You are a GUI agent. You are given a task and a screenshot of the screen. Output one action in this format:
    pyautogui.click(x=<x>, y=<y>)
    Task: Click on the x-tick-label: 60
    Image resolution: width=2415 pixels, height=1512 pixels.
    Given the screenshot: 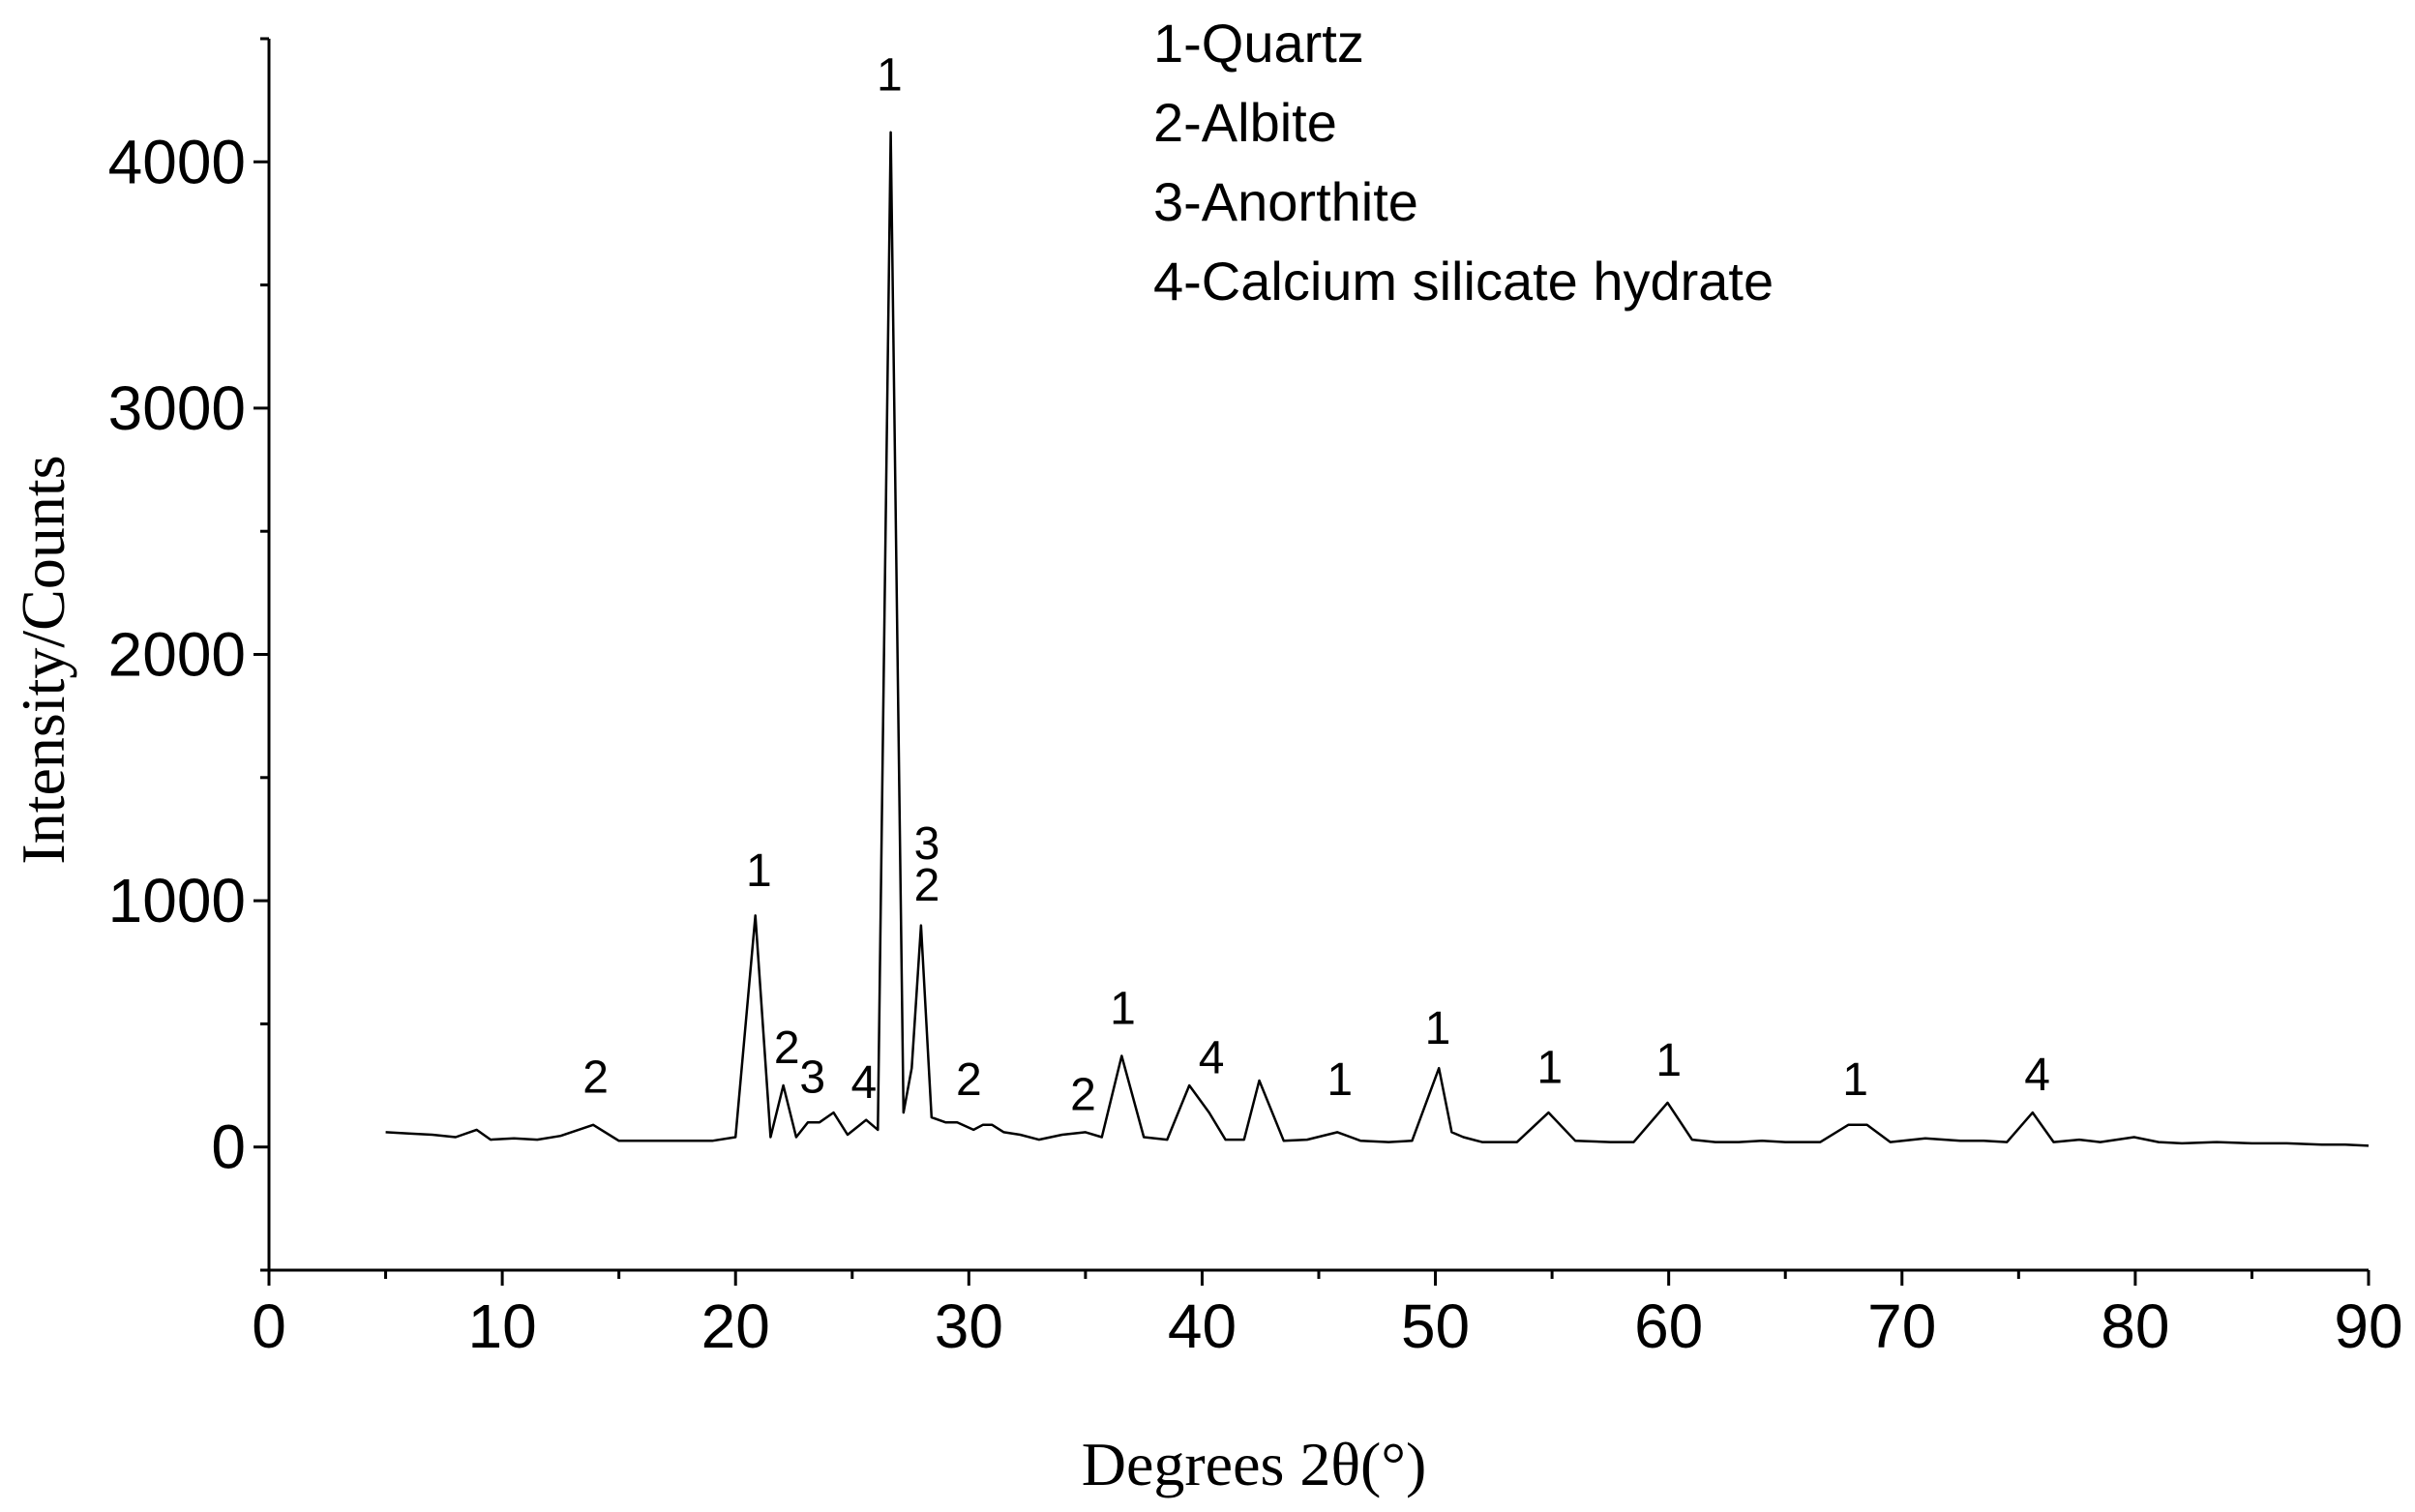 What is the action you would take?
    pyautogui.click(x=1668, y=1326)
    